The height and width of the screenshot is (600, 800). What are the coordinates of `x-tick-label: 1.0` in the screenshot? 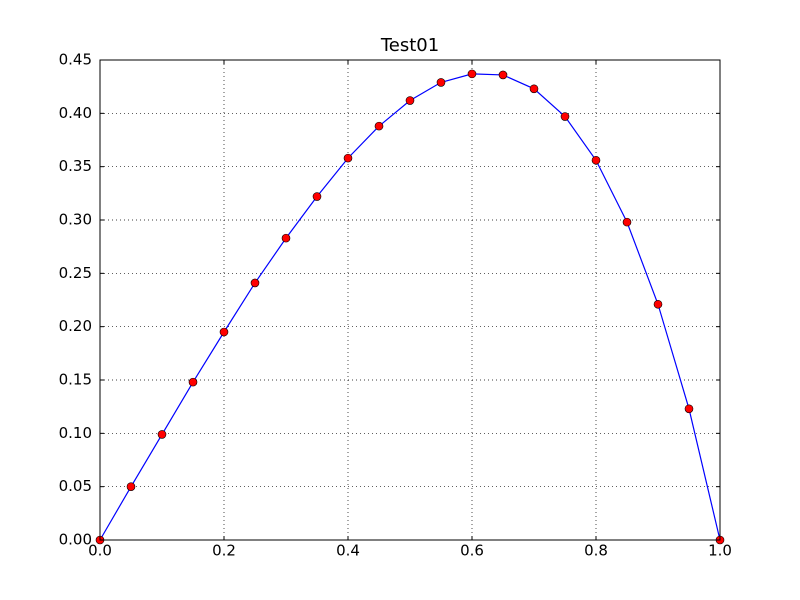 It's located at (720, 551).